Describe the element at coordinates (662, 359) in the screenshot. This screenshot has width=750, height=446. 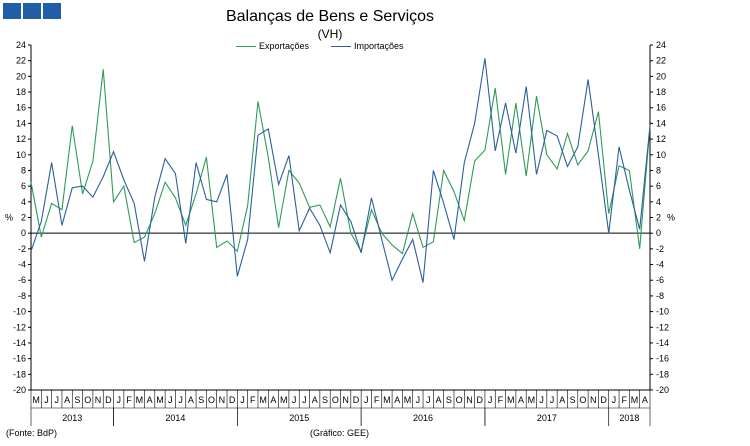
I see `y-tick-label-right: -16` at that location.